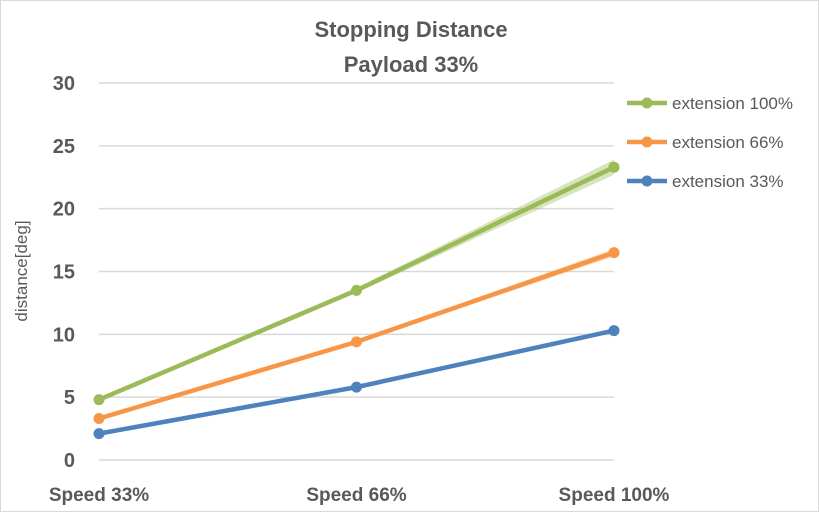  What do you see at coordinates (728, 181) in the screenshot?
I see `legend-label: extension 33%` at bounding box center [728, 181].